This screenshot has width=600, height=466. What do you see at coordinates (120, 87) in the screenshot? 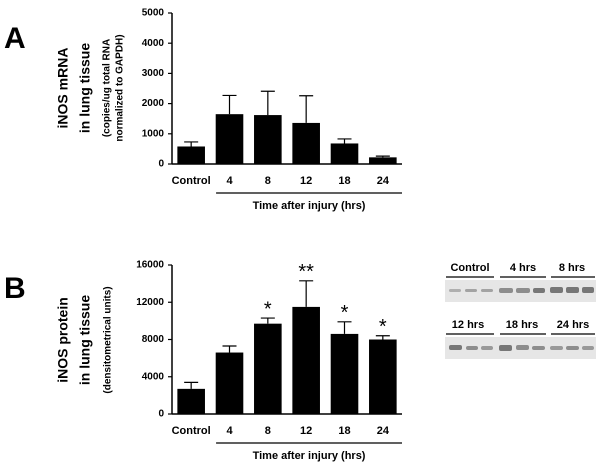
I see `y-axis-label: normalized to GAPDH)` at bounding box center [120, 87].